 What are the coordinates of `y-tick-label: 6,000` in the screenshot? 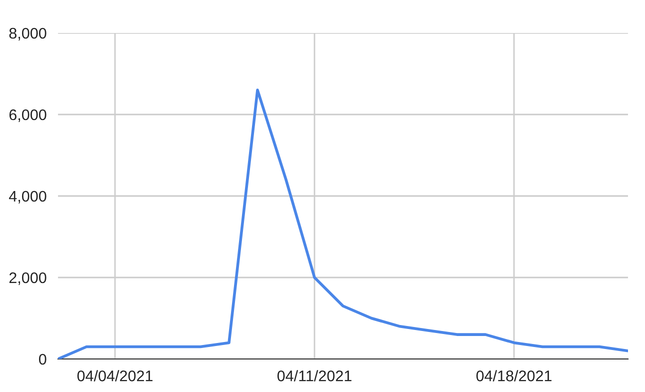 It's located at (27, 115).